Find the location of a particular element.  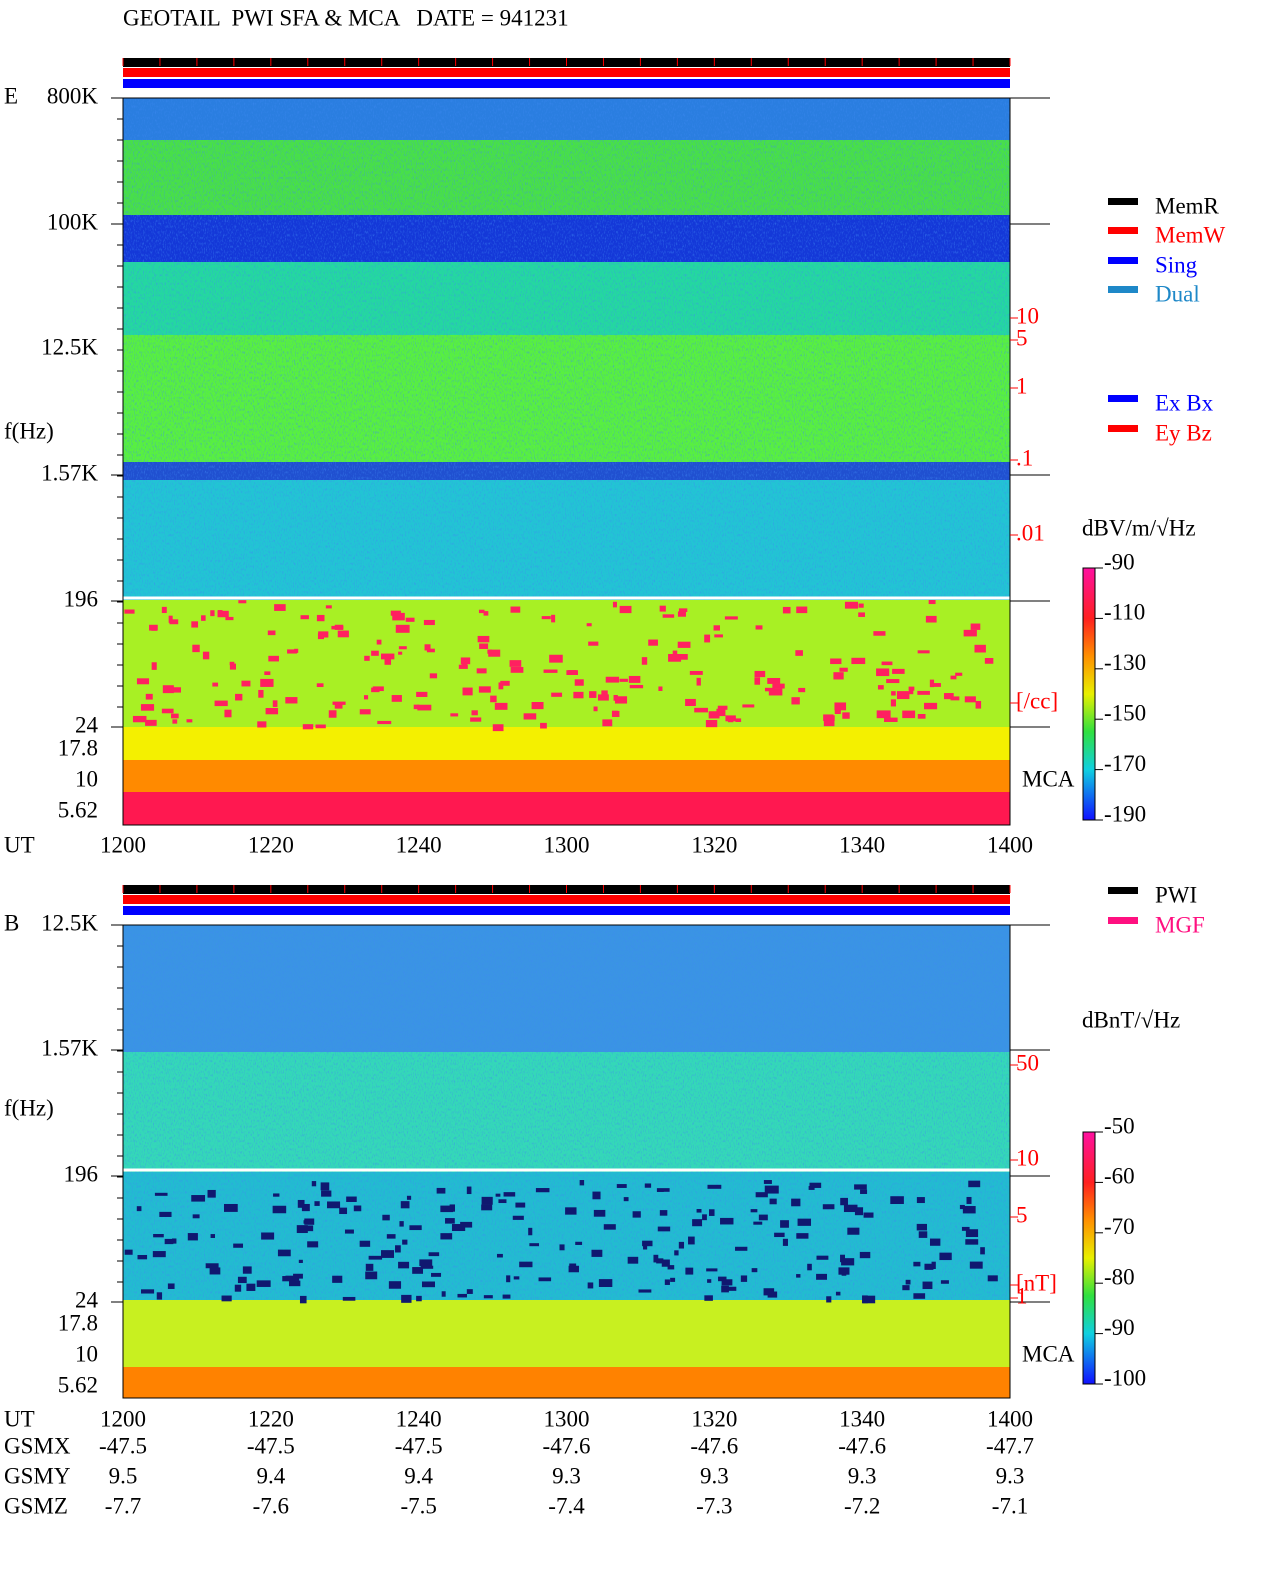

freq-label: 1.57K is located at coordinates (69, 1047).